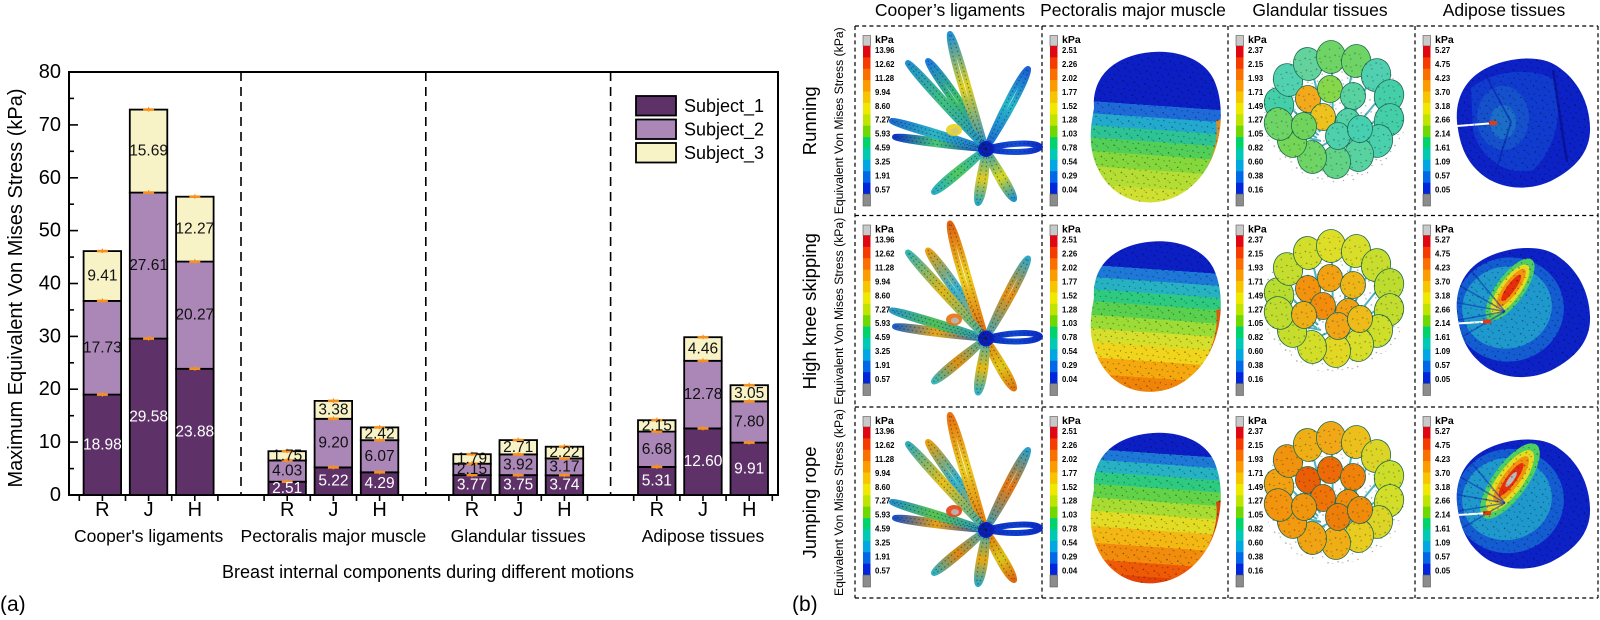  I want to click on svg-text: 2.22, so click(564, 452).